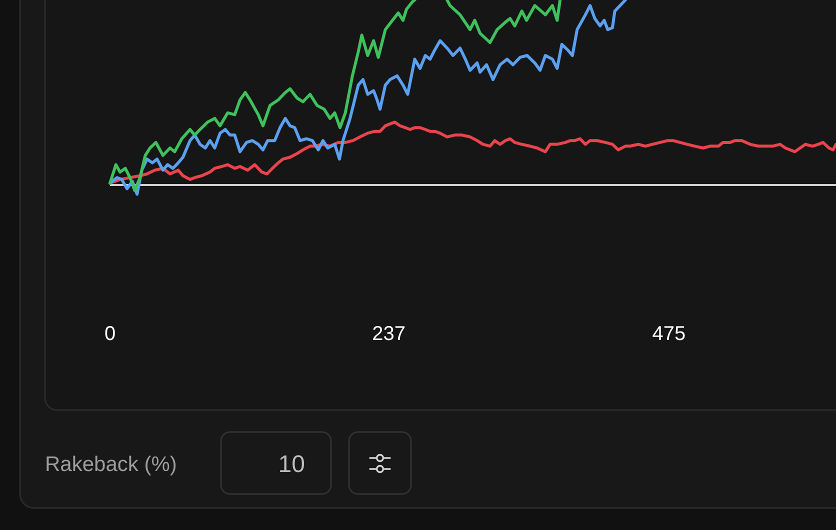 This screenshot has height=530, width=836. What do you see at coordinates (111, 464) in the screenshot?
I see `text: Rakeback (%)` at bounding box center [111, 464].